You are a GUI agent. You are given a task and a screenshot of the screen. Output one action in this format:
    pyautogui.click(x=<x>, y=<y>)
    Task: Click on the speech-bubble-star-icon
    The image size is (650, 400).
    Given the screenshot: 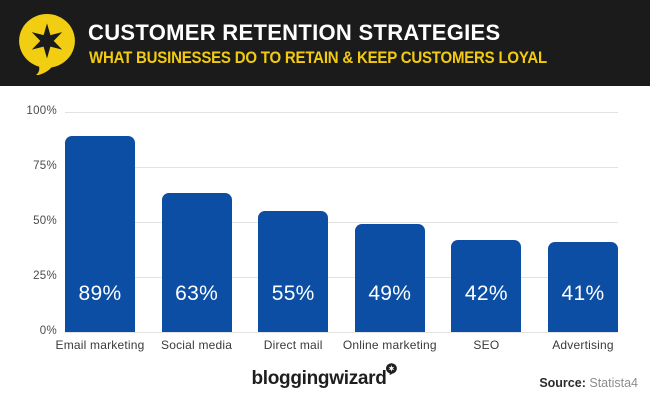 What is the action you would take?
    pyautogui.click(x=47, y=44)
    